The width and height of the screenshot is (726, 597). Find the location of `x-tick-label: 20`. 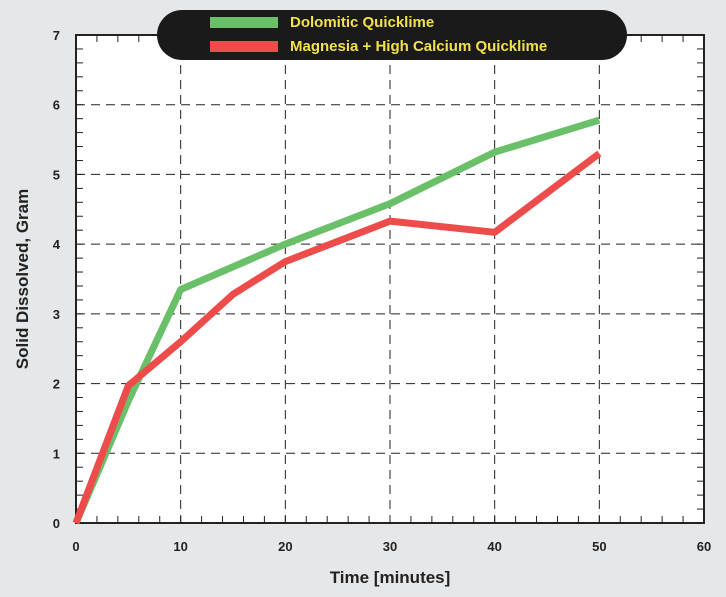

x-tick-label: 20 is located at coordinates (285, 546).